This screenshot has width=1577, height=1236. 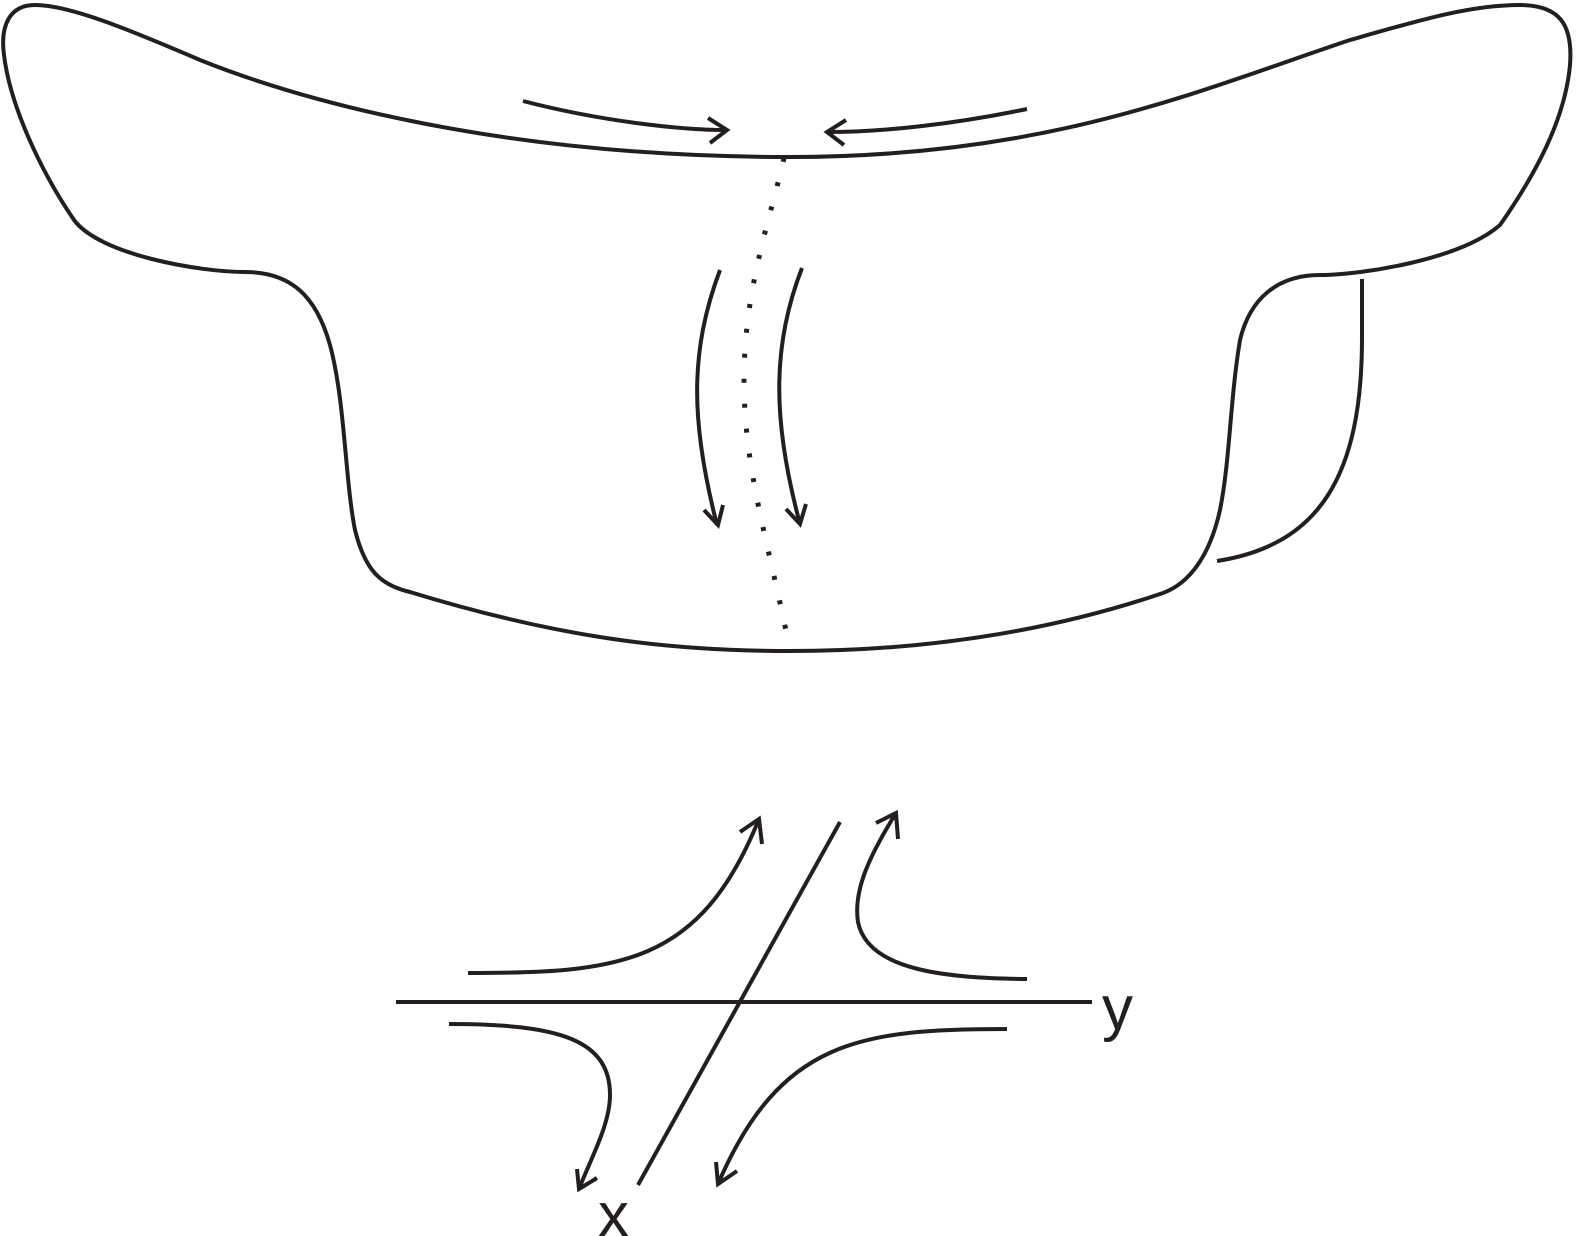 I want to click on trajectory-bottom-left, so click(x=530, y=1107).